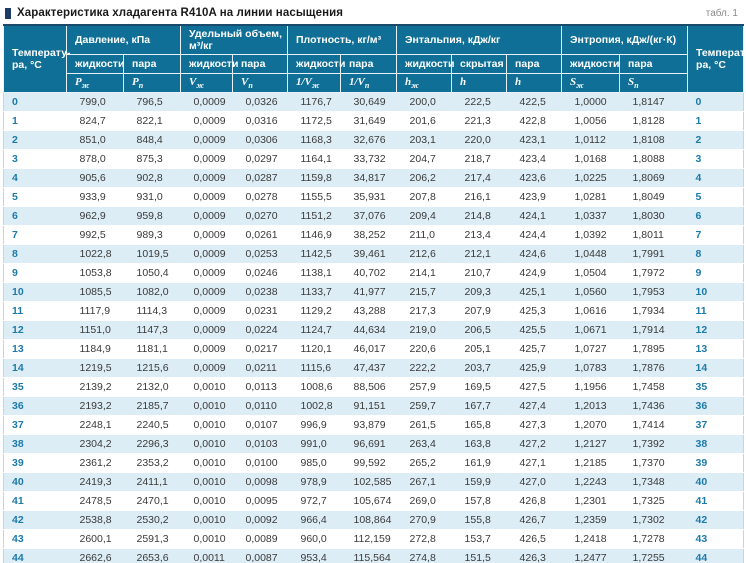 The image size is (746, 563). Describe the element at coordinates (261, 235) in the screenshot. I see `value-cell: 0,0261` at that location.